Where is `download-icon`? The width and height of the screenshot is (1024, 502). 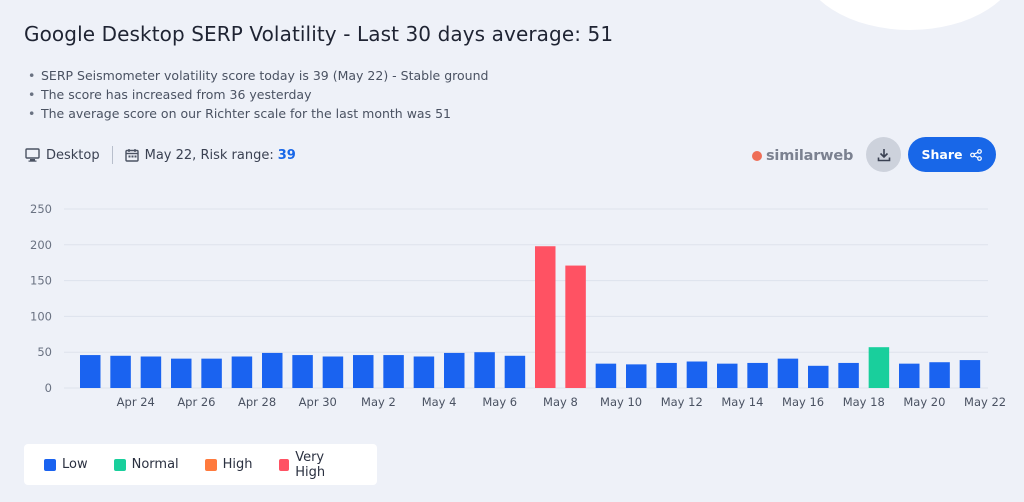 download-icon is located at coordinates (883, 154).